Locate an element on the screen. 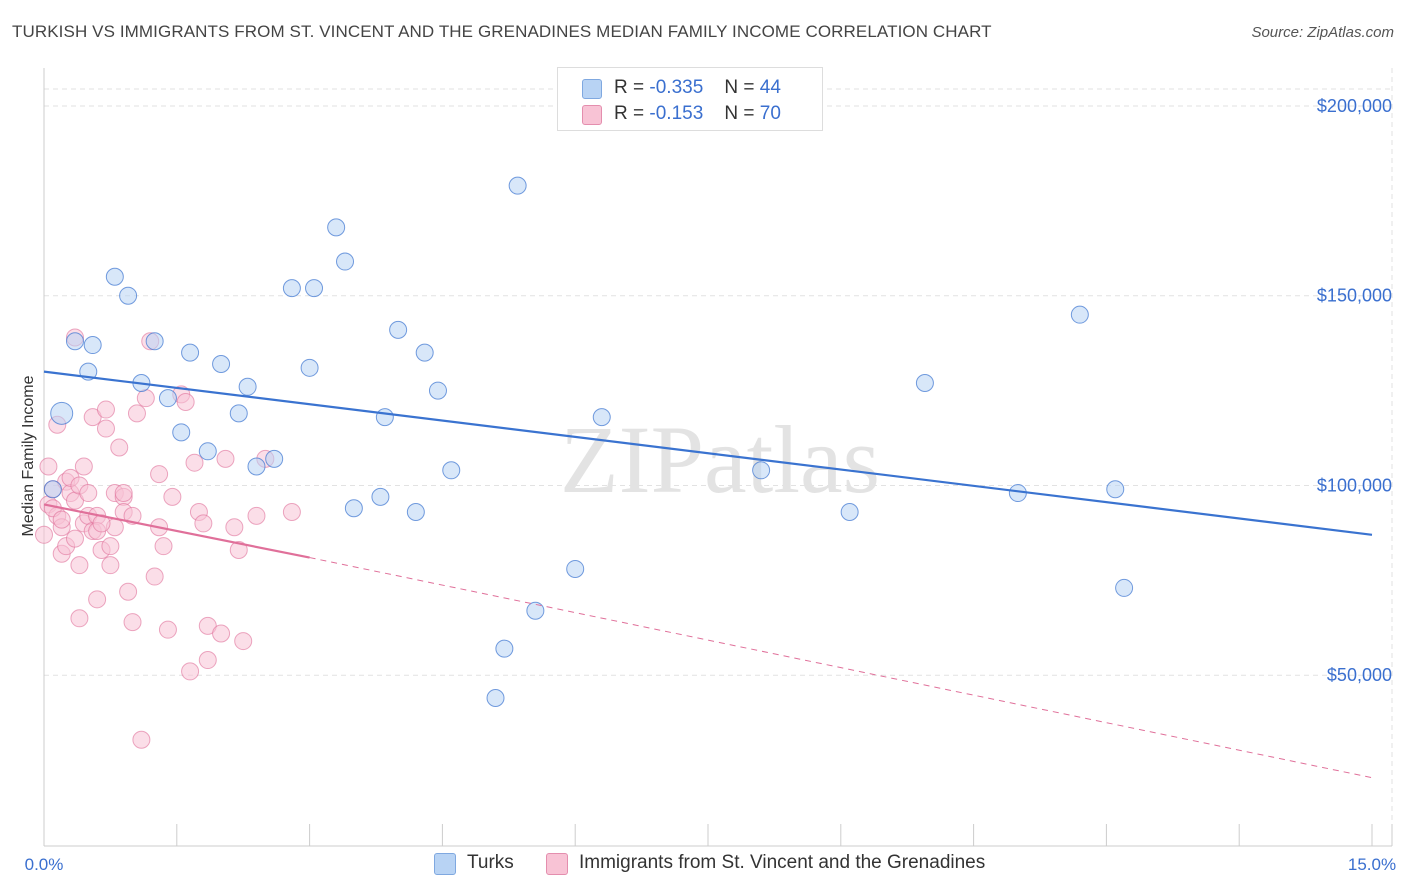 The width and height of the screenshot is (1406, 892). y-tick-label: $200,000 is located at coordinates (1354, 106).